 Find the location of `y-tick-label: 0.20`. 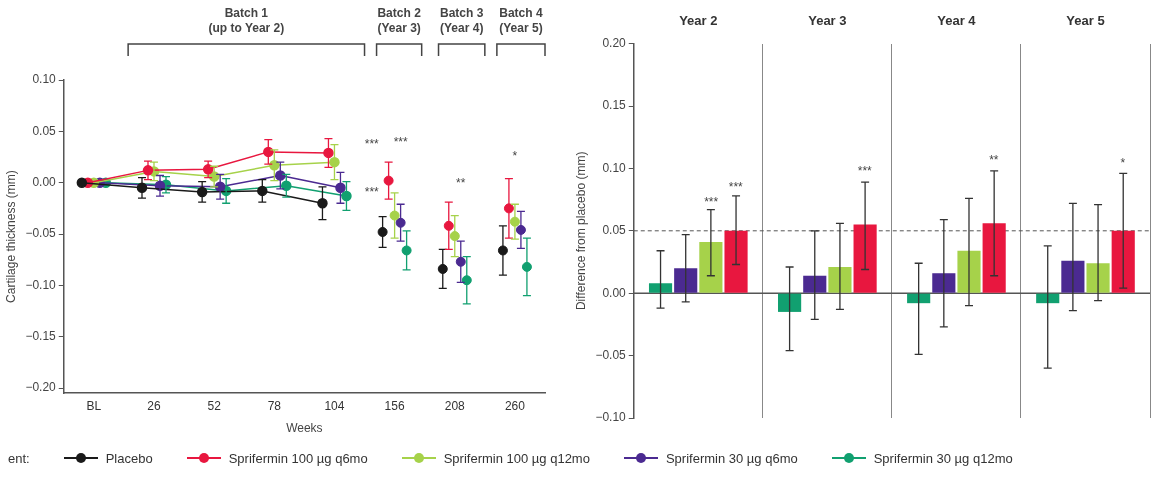

y-tick-label: 0.20 is located at coordinates (614, 42).